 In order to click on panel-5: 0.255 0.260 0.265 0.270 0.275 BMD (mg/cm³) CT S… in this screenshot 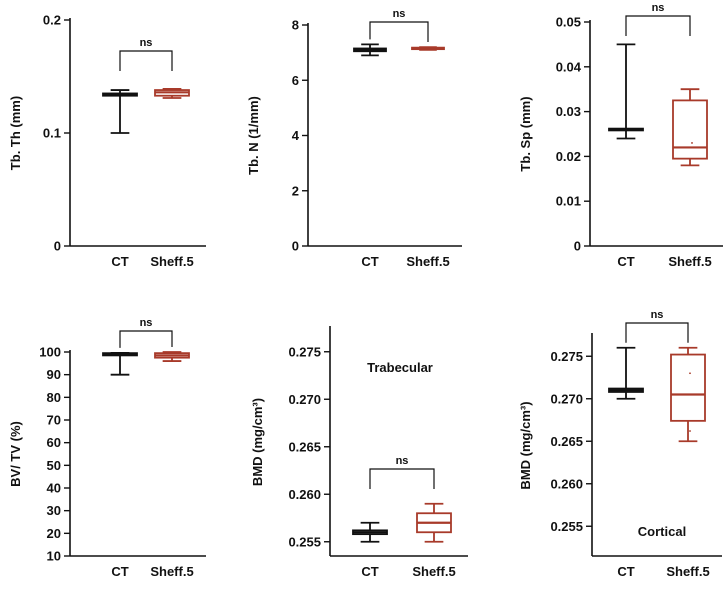, I will do `click(359, 452)`.